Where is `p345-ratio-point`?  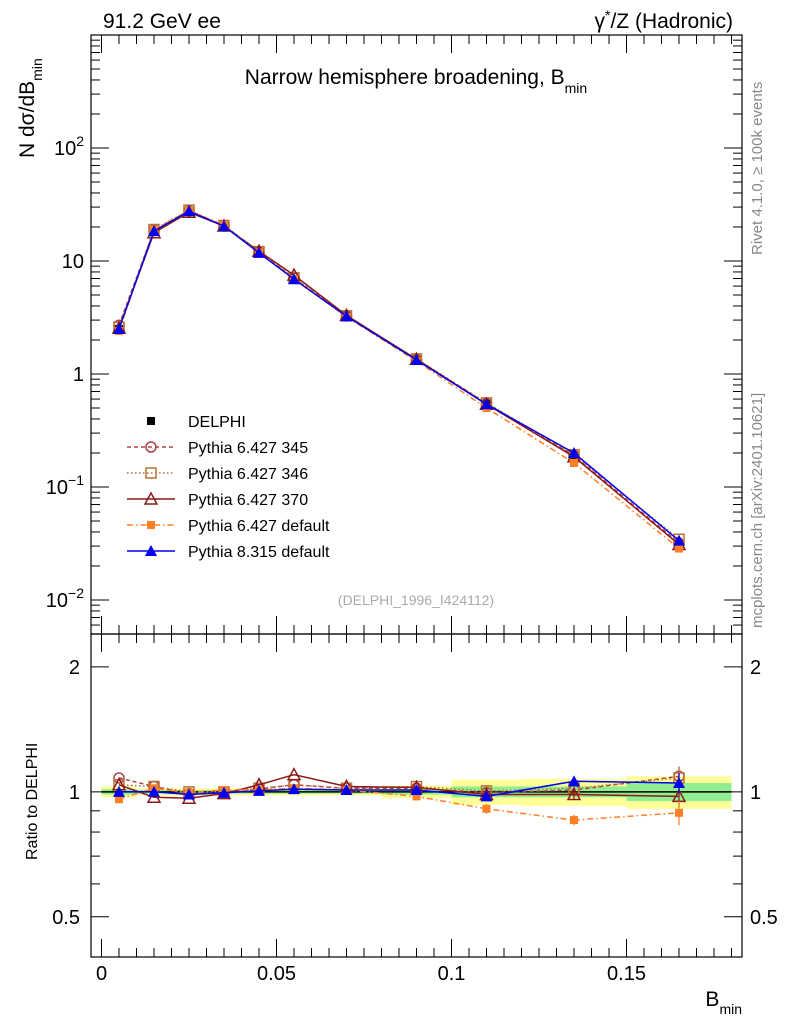
p345-ratio-point is located at coordinates (119, 778).